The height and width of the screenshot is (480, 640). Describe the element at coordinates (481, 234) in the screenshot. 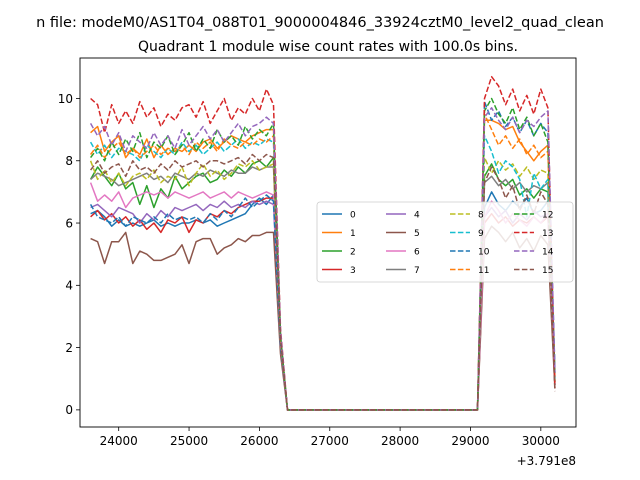

I see `legend-label-9: 9` at that location.